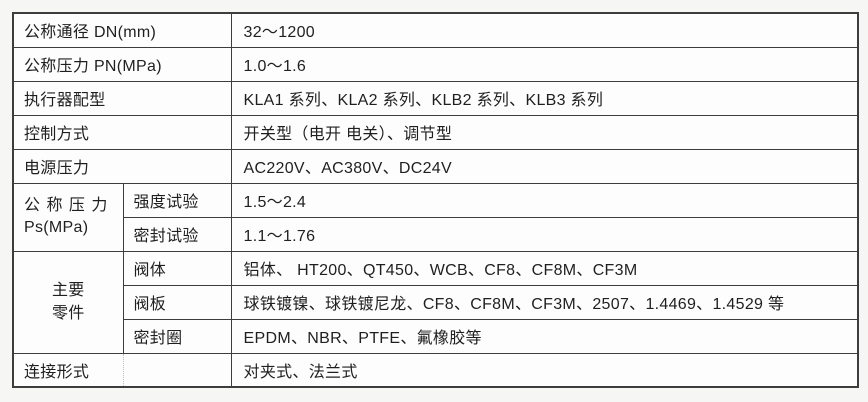 The height and width of the screenshot is (402, 868). What do you see at coordinates (122, 30) in the screenshot?
I see `row-label-dn: 公称通径 DN(mm)` at bounding box center [122, 30].